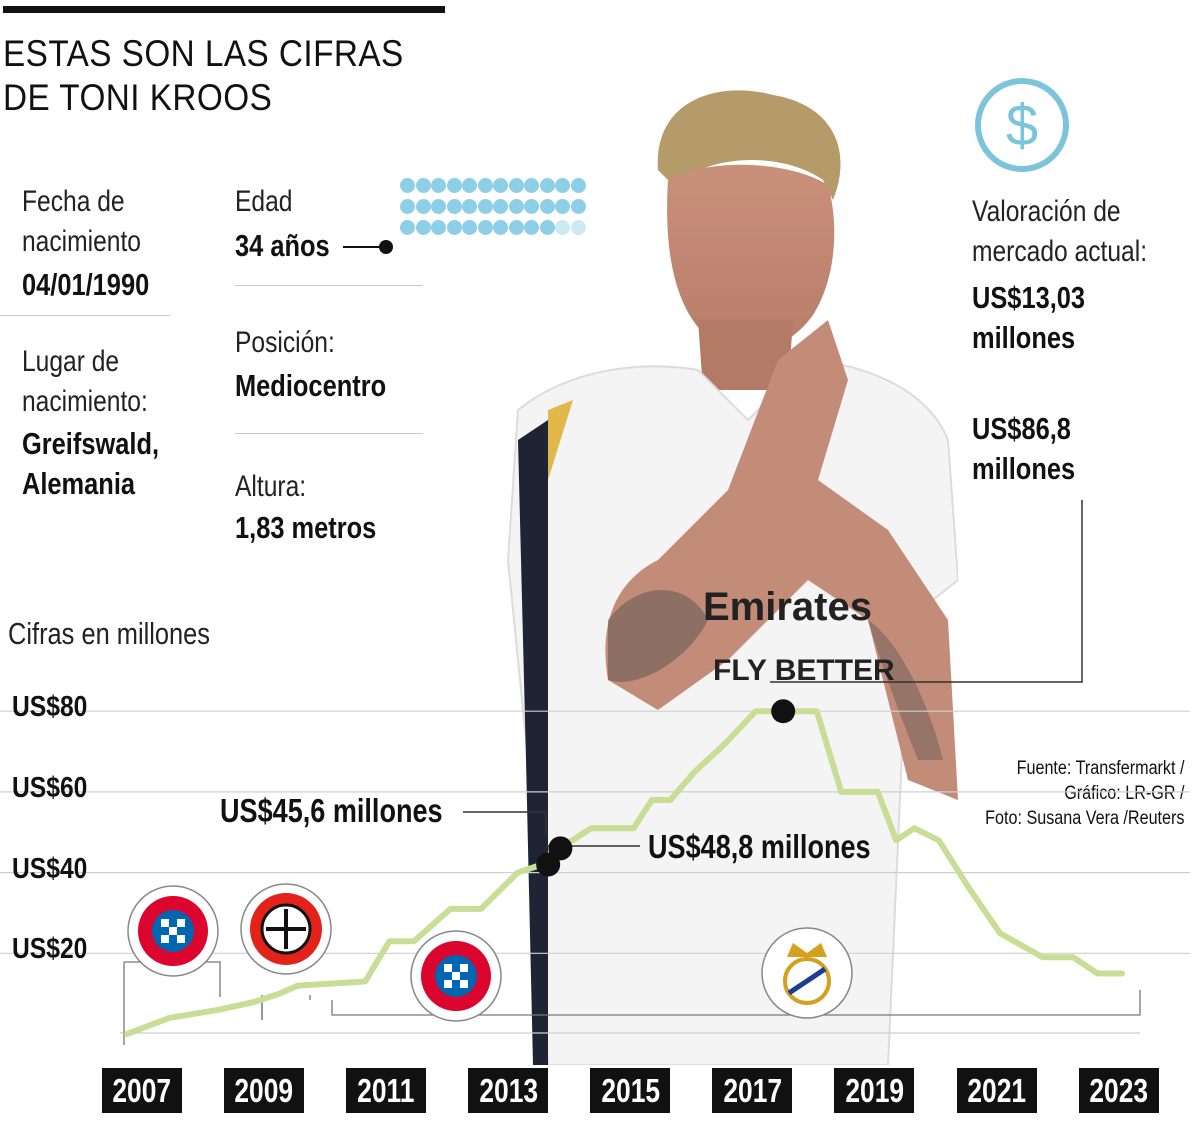  Describe the element at coordinates (79, 483) in the screenshot. I see `birth-place-2: Alemania` at that location.